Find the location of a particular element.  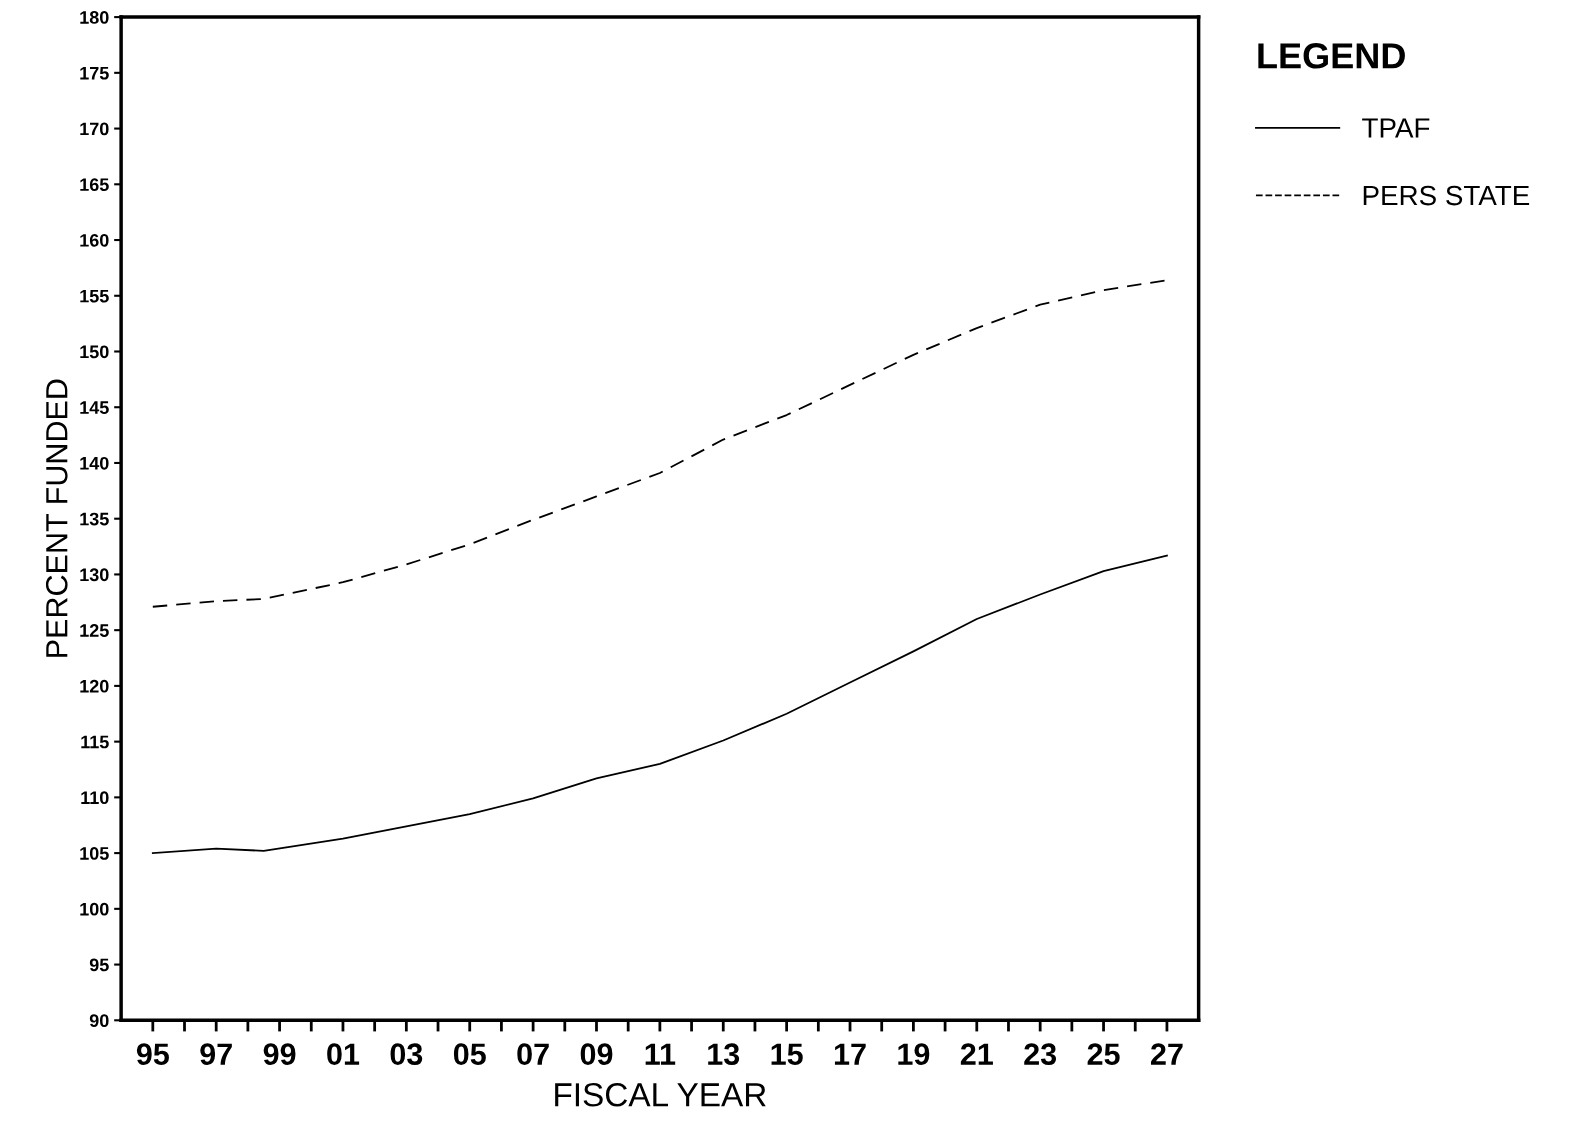

y-tick-label: 150 is located at coordinates (94, 352).